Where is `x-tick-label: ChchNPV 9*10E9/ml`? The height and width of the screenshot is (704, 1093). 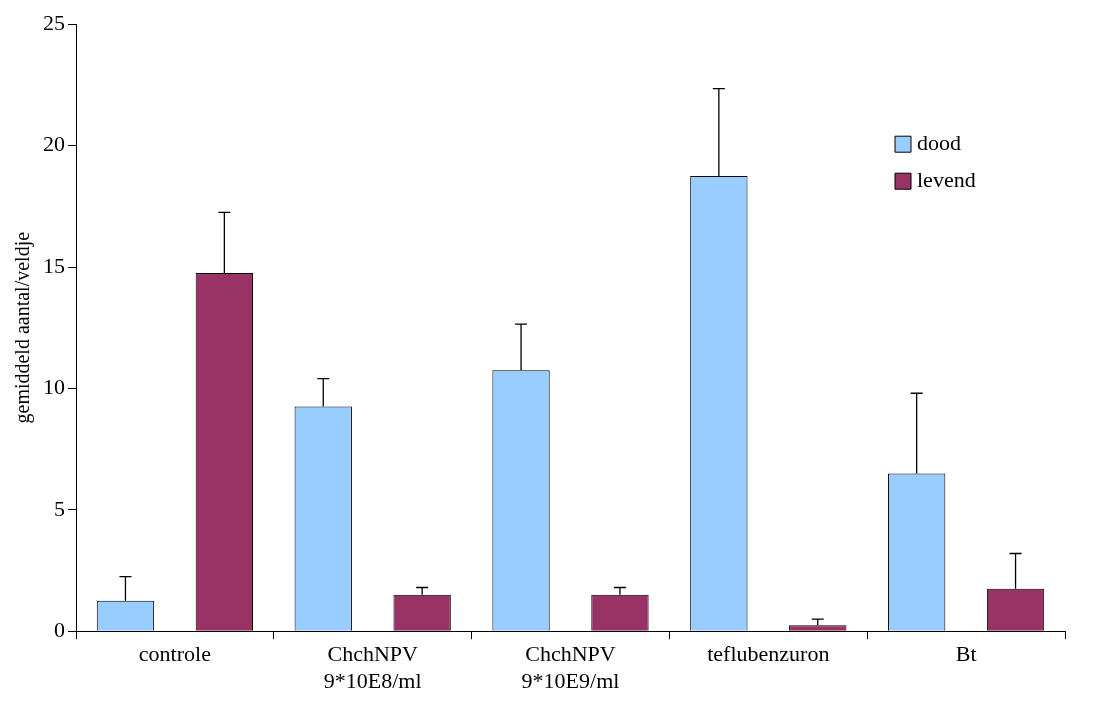 x-tick-label: ChchNPV 9*10E9/ml is located at coordinates (570, 667).